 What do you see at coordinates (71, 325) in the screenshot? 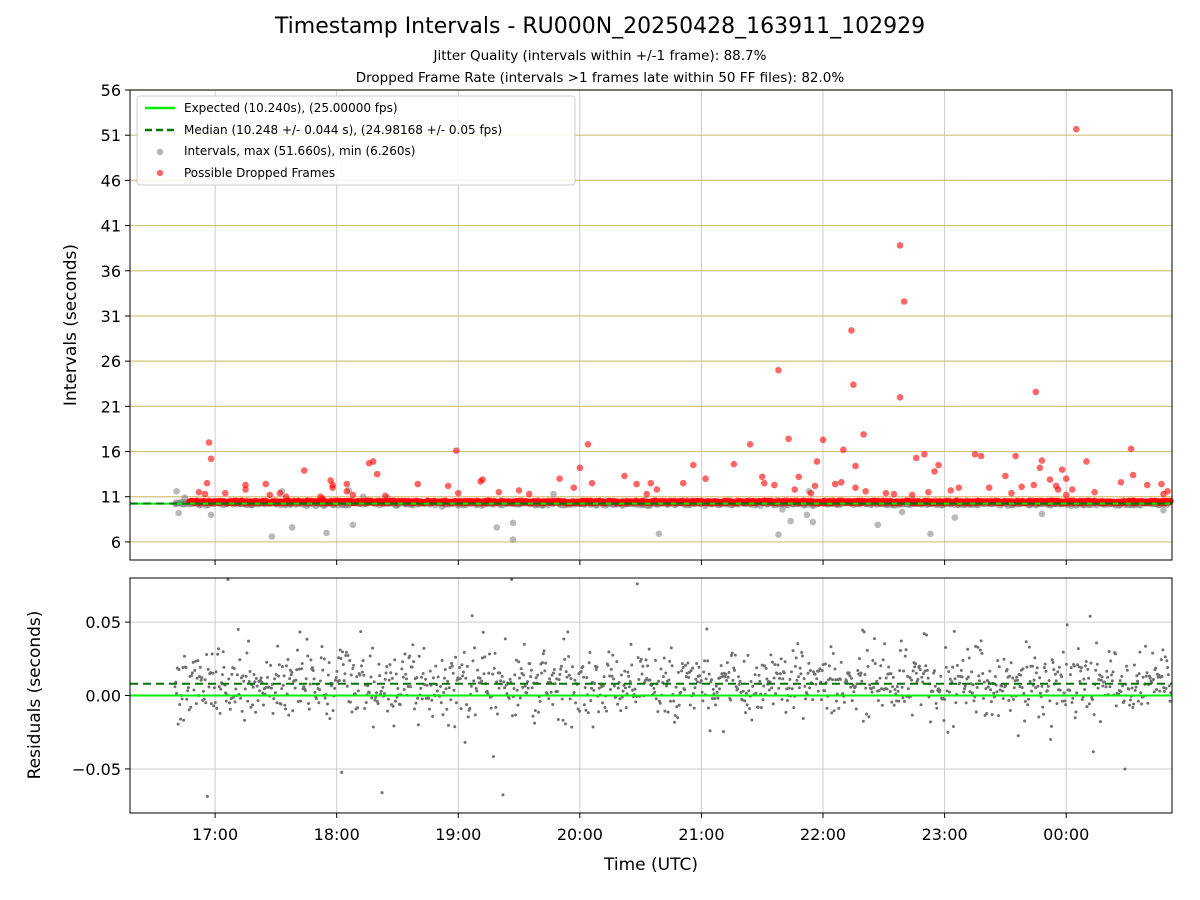
I see `intervals-y-axis-label: Intervals (seconds)` at bounding box center [71, 325].